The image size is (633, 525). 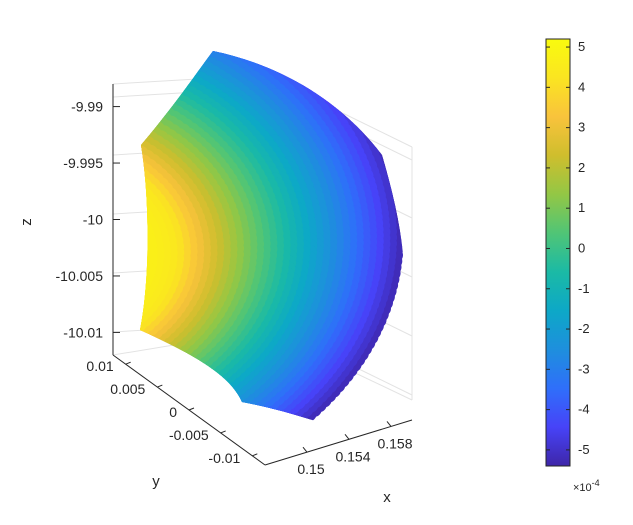 I want to click on z-tick-label: -9.995, so click(x=83, y=163).